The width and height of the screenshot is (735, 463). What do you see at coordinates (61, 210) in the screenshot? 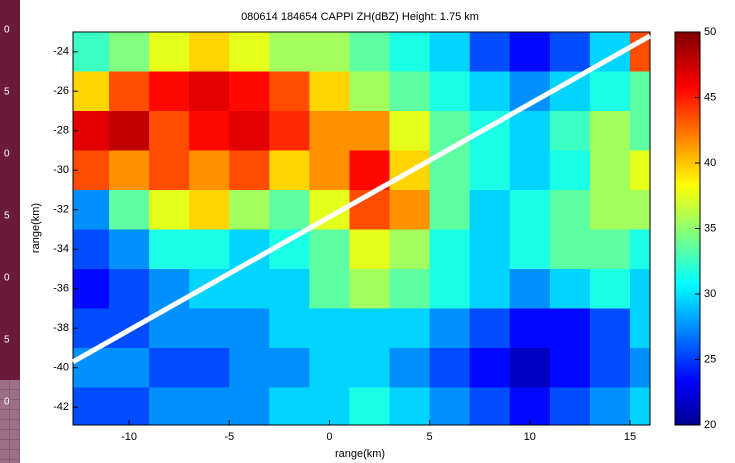
I see `y-tick-label: -32` at bounding box center [61, 210].